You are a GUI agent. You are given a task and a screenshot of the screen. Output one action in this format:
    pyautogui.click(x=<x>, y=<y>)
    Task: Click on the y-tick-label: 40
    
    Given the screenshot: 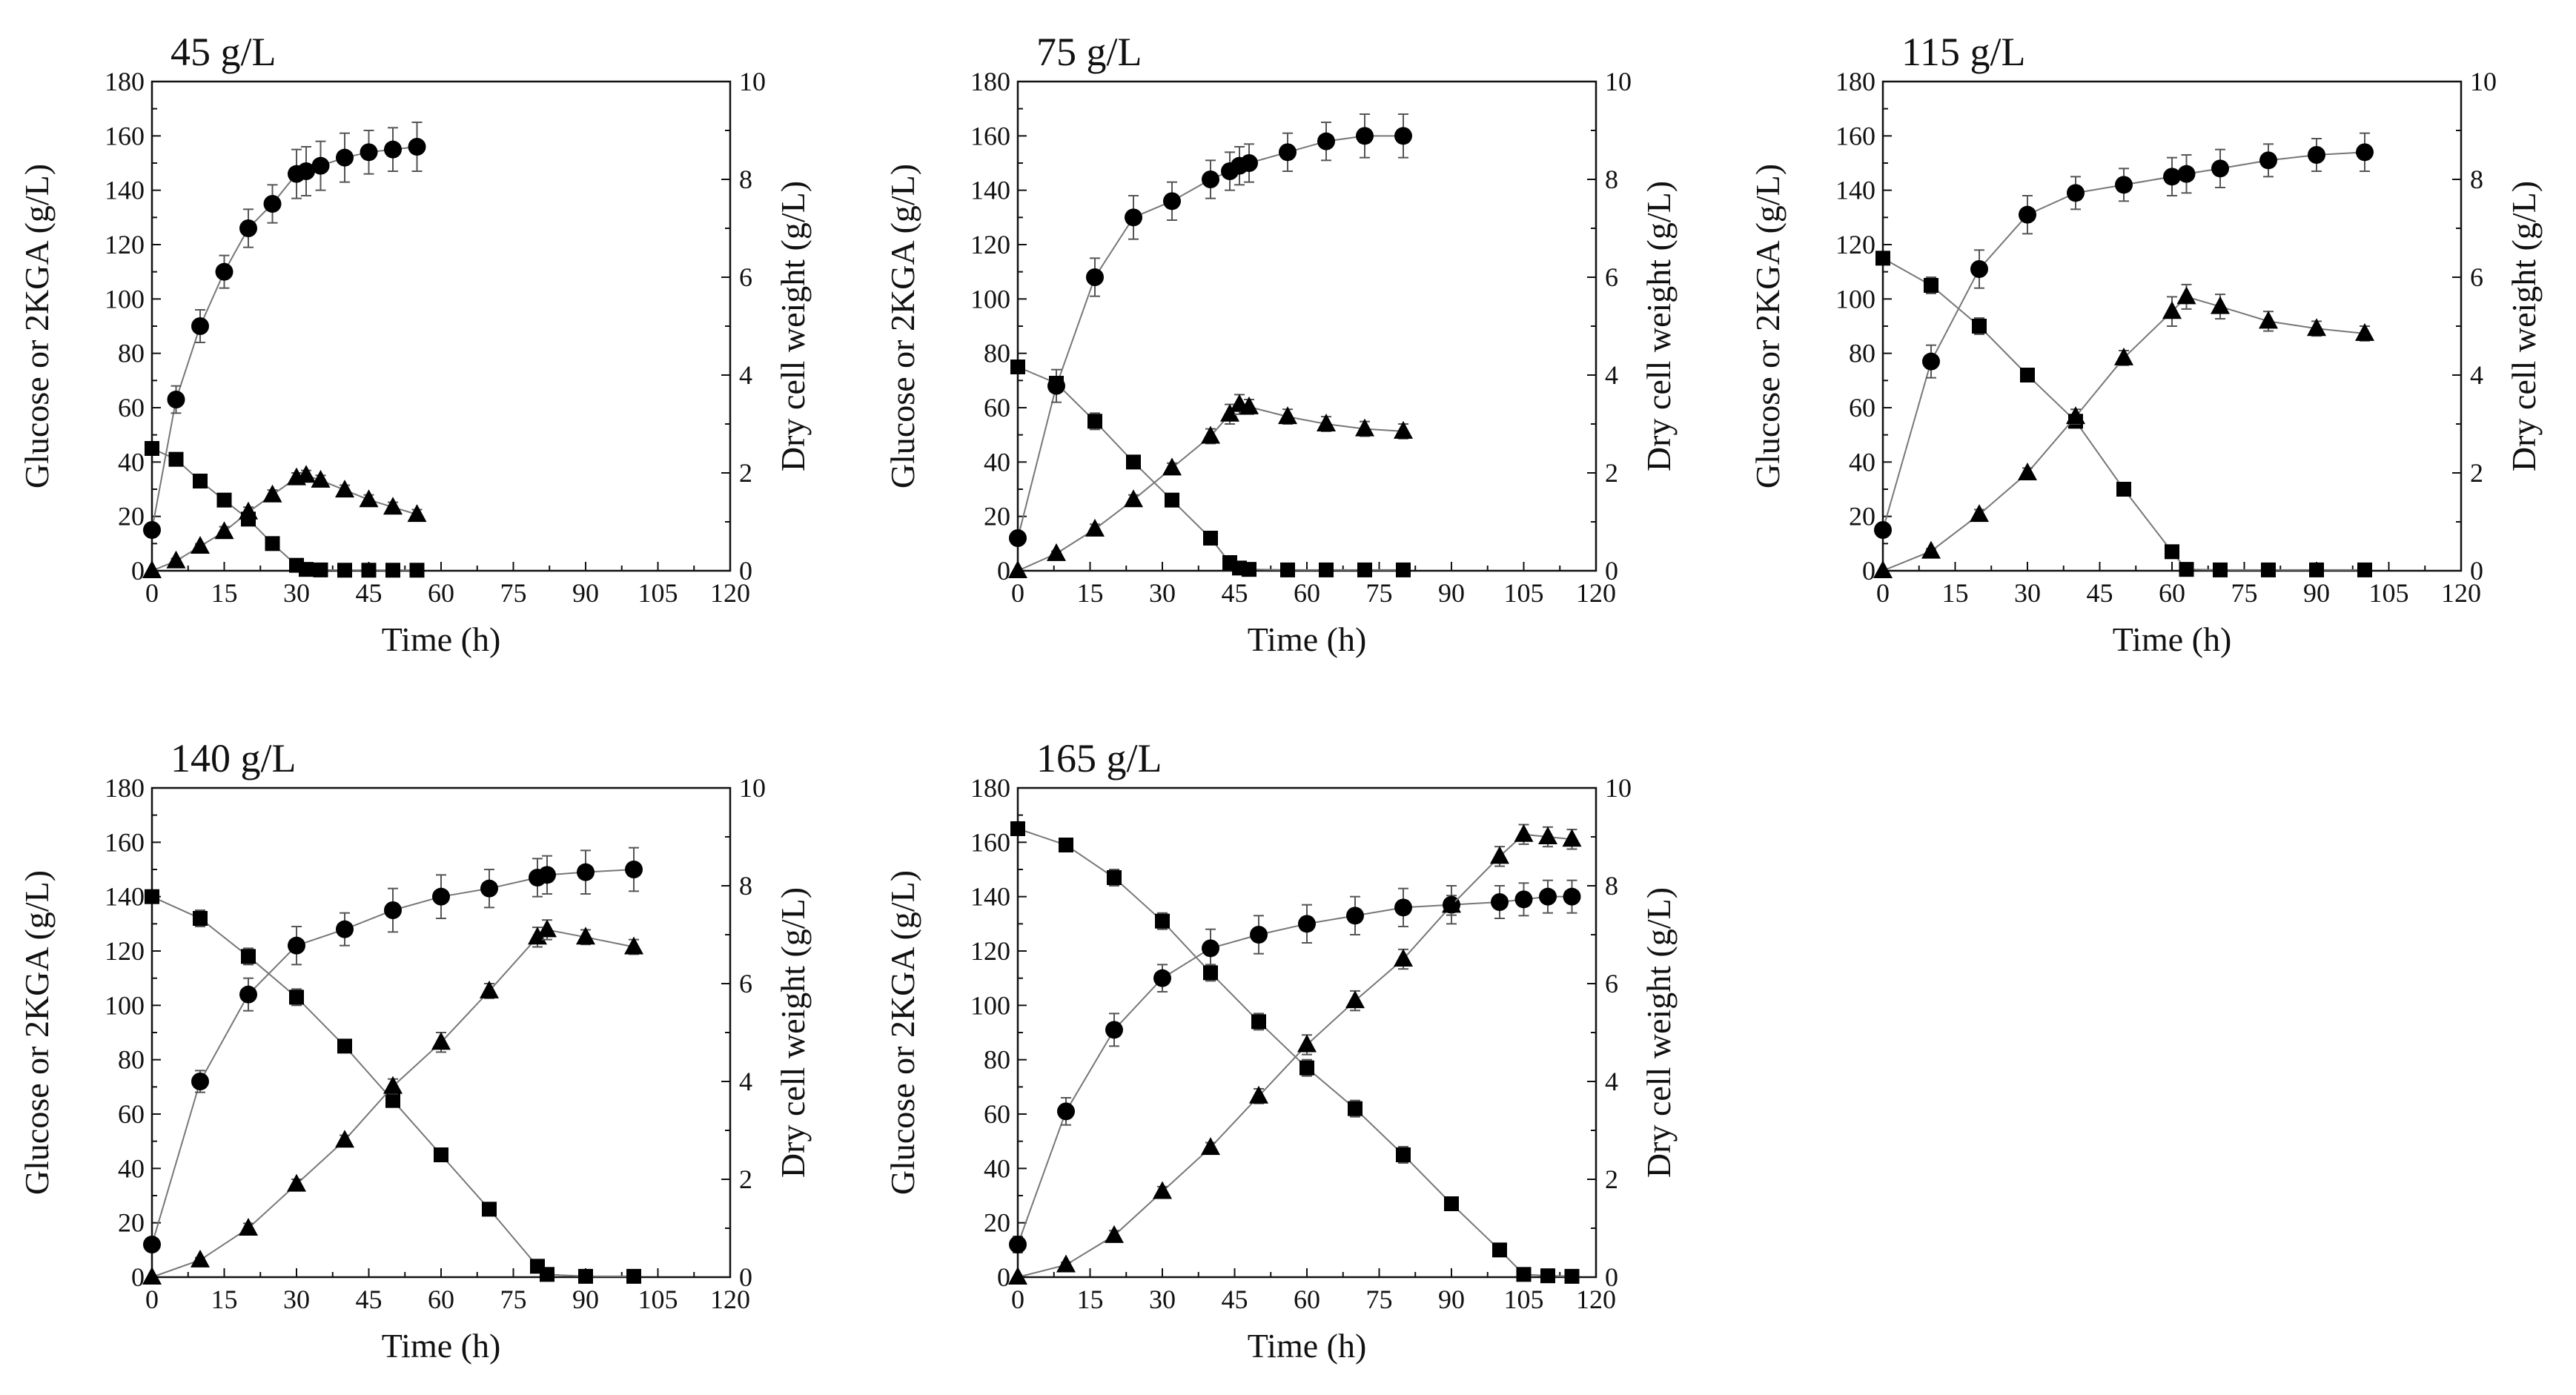 What is the action you would take?
    pyautogui.click(x=1862, y=462)
    